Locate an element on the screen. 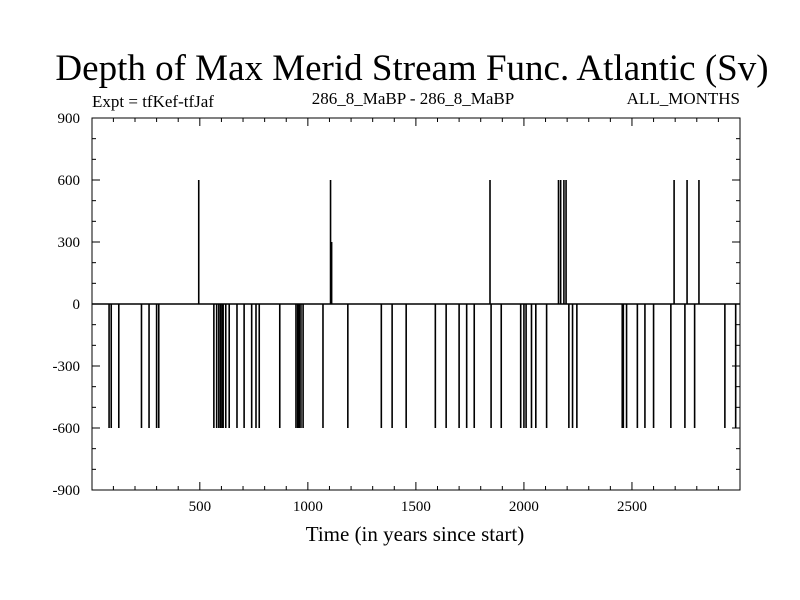 The width and height of the screenshot is (800, 600). y-tick-label: -300 is located at coordinates (67, 367).